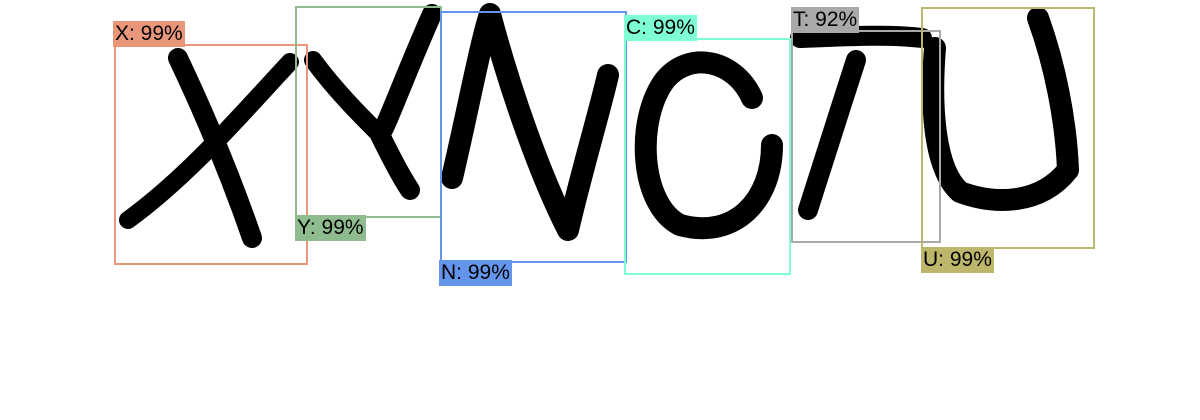  Describe the element at coordinates (957, 260) in the screenshot. I see `detection-label-u: U: 99%` at that location.